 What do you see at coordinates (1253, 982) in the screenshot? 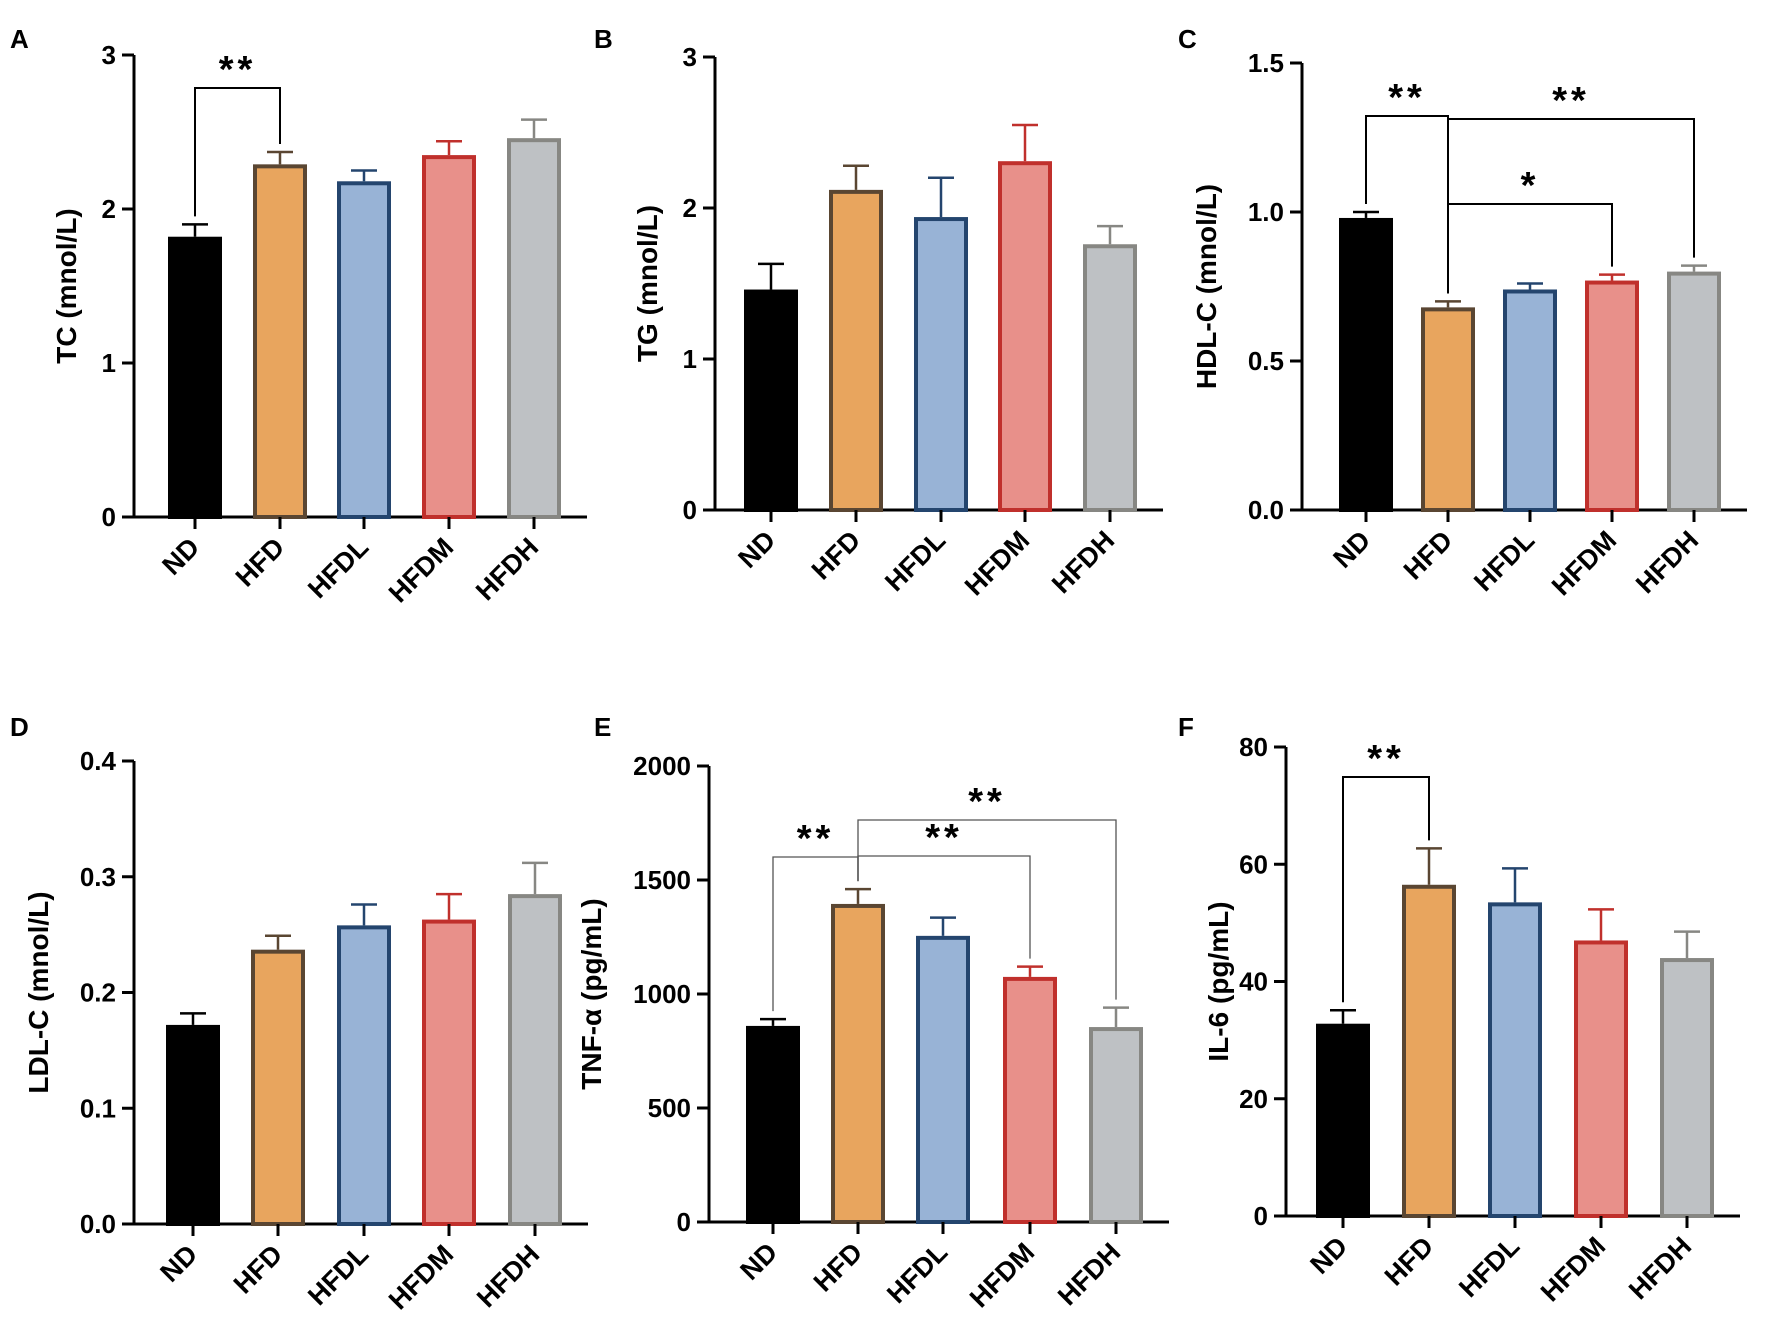
I see `y-tick-label: 40` at bounding box center [1253, 982].